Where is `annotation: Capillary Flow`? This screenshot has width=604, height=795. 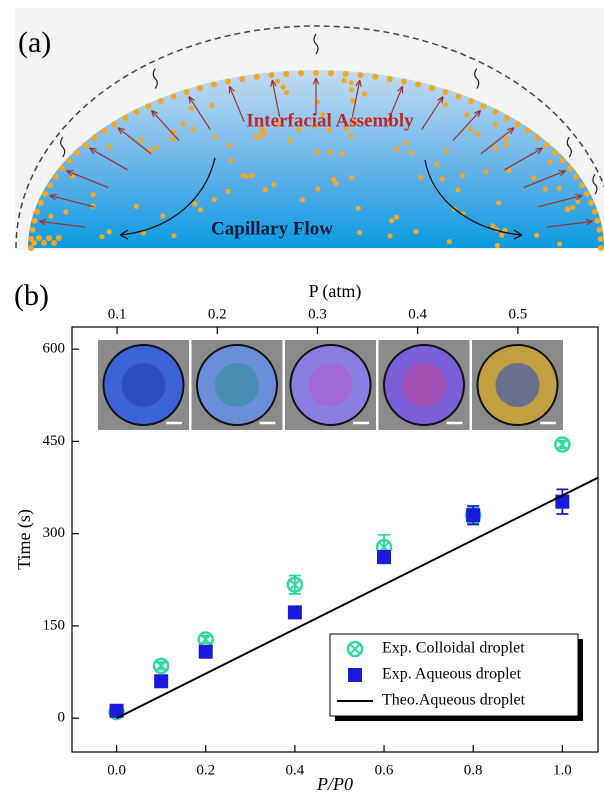
annotation: Capillary Flow is located at coordinates (272, 228).